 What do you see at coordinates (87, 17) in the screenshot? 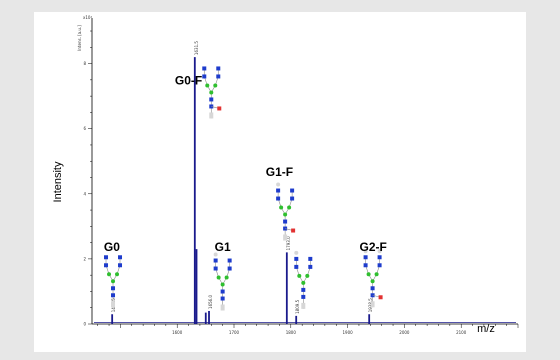
I see `y-multiplier: x10⁴` at bounding box center [87, 17].